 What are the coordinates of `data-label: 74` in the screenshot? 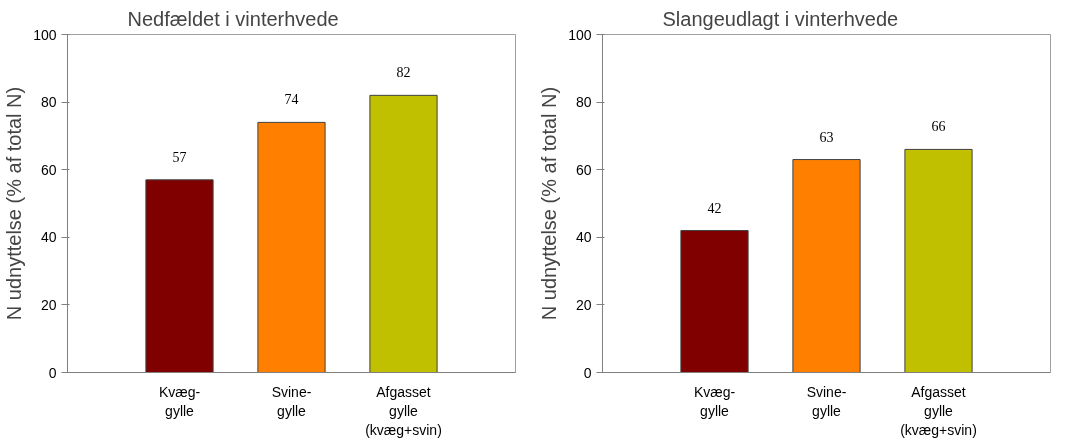 It's located at (291, 100).